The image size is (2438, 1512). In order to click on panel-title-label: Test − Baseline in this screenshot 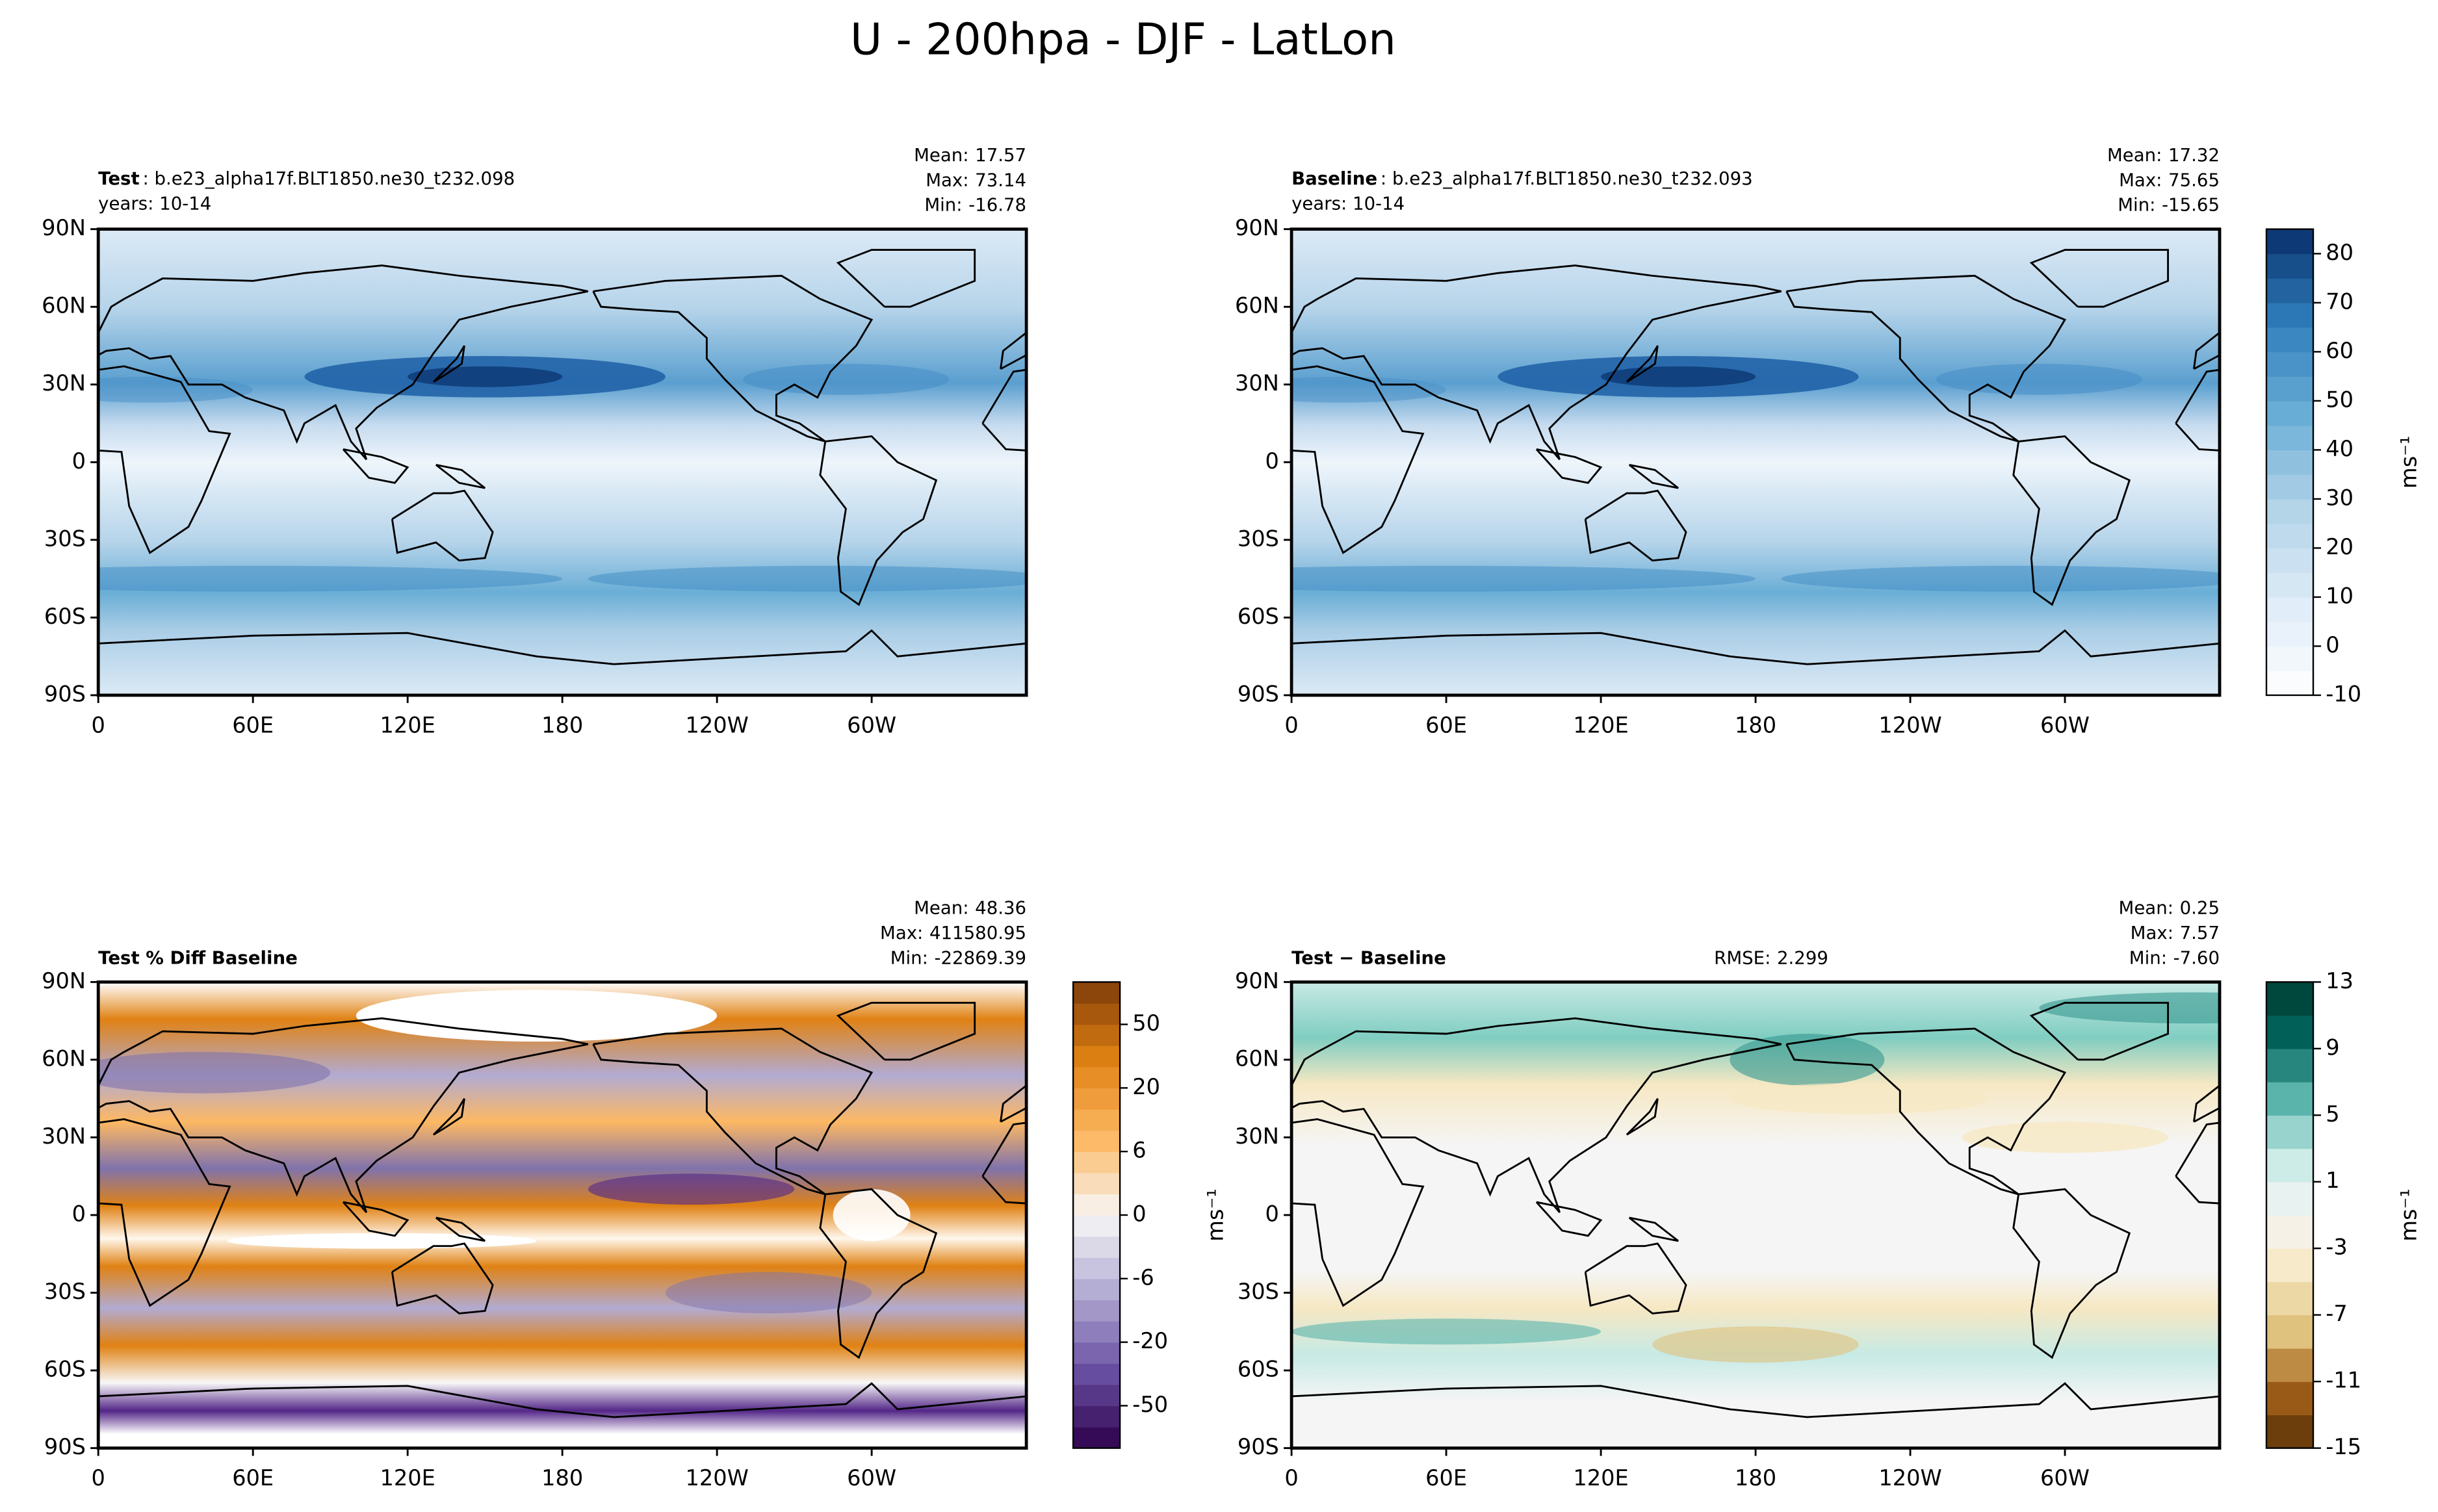, I will do `click(1368, 957)`.